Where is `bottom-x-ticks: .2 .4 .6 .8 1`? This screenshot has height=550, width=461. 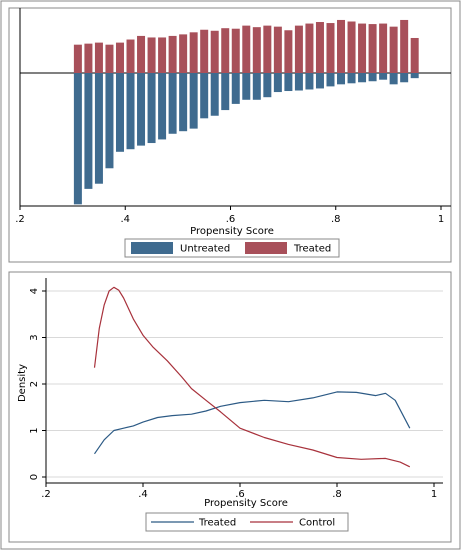 bottom-x-ticks: .2 .4 .6 .8 1 is located at coordinates (239, 491).